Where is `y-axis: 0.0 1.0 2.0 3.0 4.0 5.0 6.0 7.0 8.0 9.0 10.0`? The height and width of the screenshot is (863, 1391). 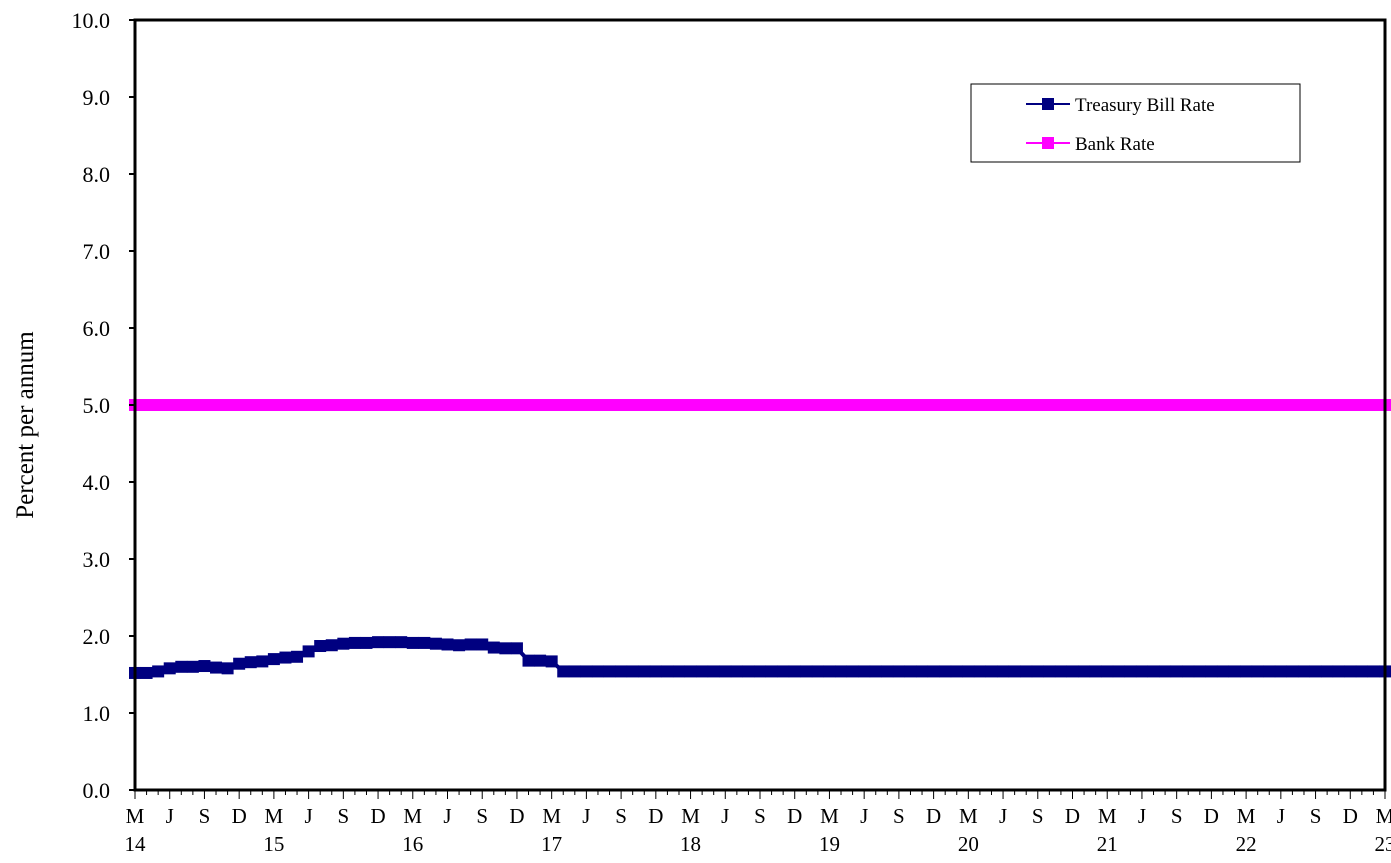 y-axis: 0.0 1.0 2.0 3.0 4.0 5.0 6.0 7.0 8.0 9.0 10.0 is located at coordinates (103, 405).